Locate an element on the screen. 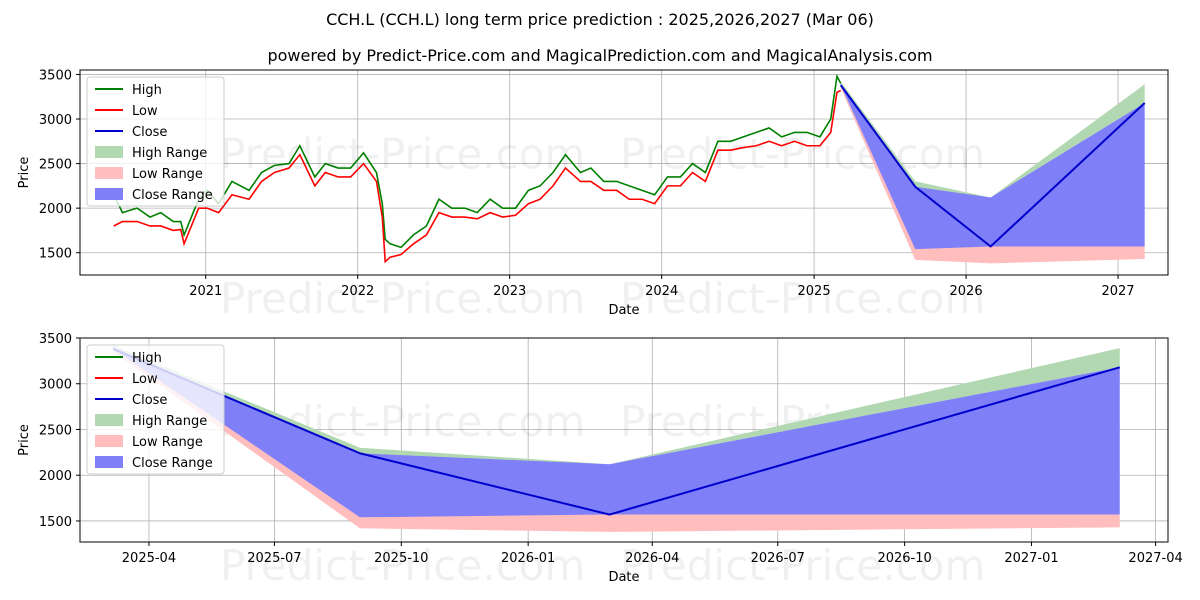 This screenshot has width=1200, height=600. x-tick: 2023 is located at coordinates (509, 287).